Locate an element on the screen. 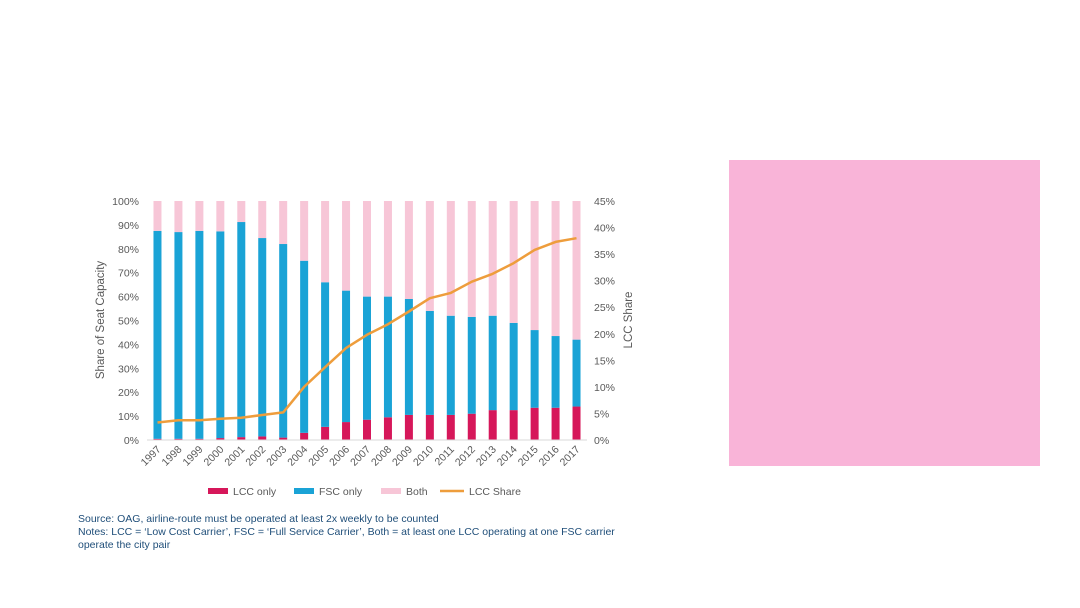  legend: LCC only FSC only Both LCC Share is located at coordinates (364, 492).